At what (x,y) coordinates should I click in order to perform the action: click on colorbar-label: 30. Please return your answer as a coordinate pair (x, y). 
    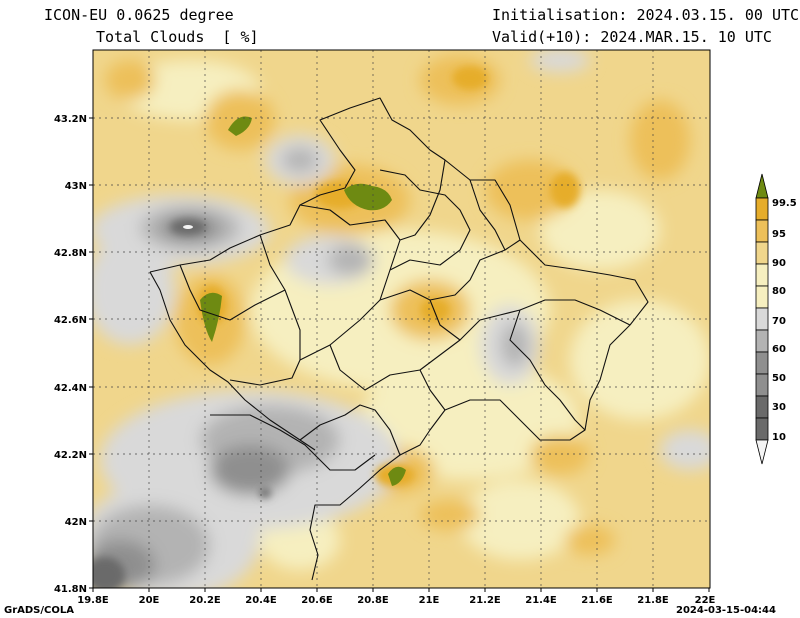
    Looking at the image, I should click on (779, 407).